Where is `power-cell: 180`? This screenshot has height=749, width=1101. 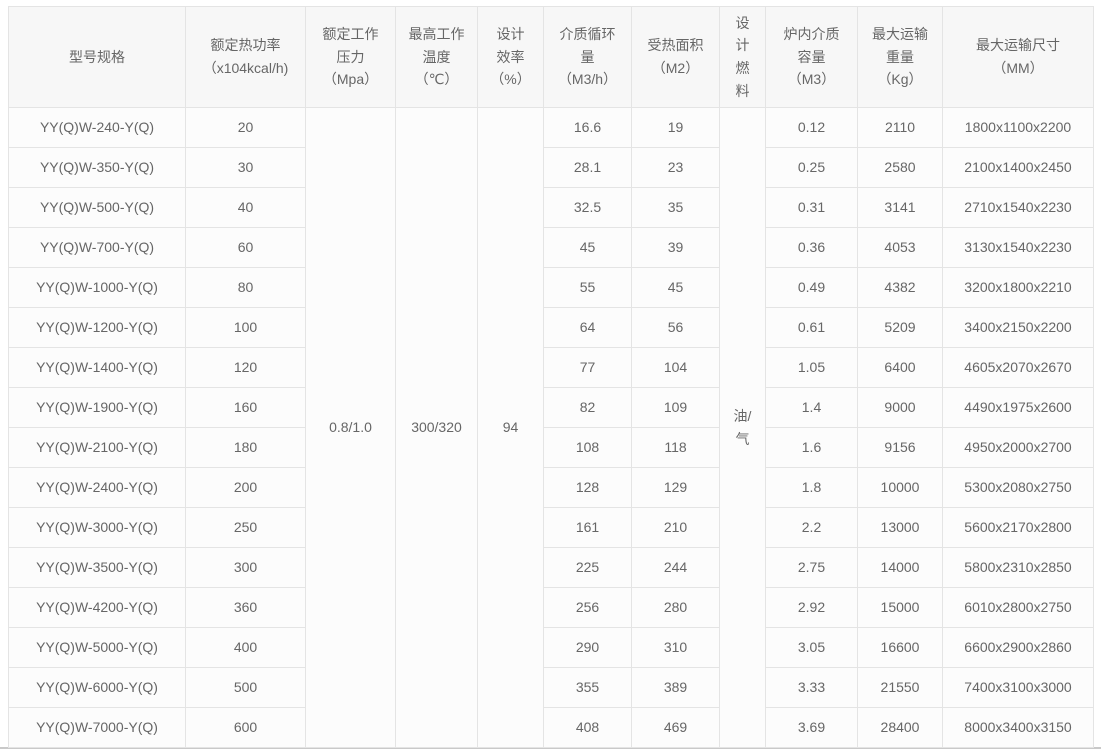
power-cell: 180 is located at coordinates (245, 447).